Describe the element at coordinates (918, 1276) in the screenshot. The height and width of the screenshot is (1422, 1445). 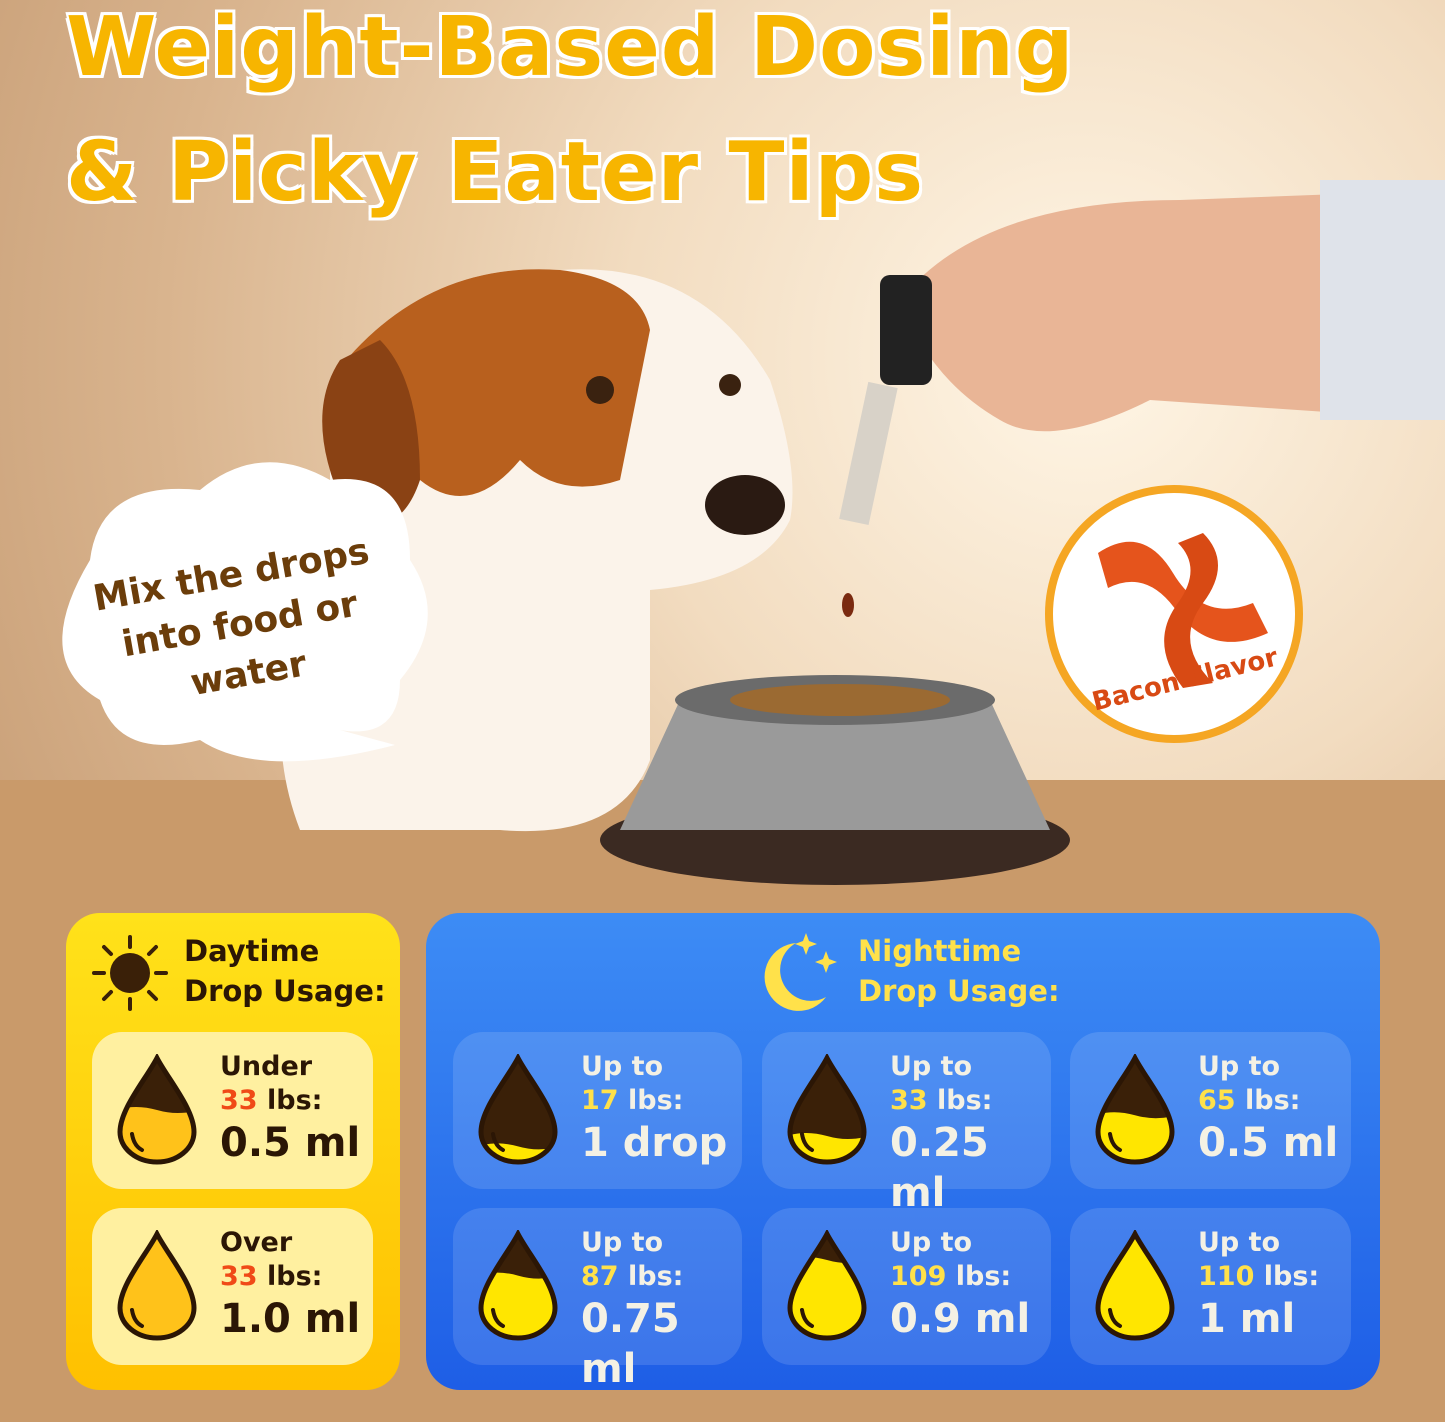
I see `dose-weight: 109` at that location.